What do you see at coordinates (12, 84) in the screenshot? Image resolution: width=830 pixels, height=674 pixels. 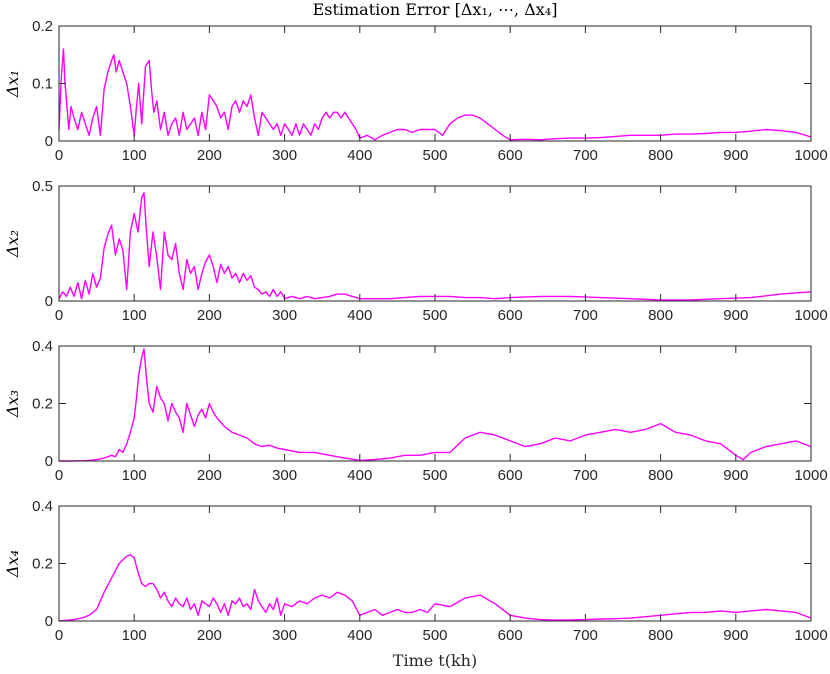 I see `y-axis-label: Δx₁` at bounding box center [12, 84].